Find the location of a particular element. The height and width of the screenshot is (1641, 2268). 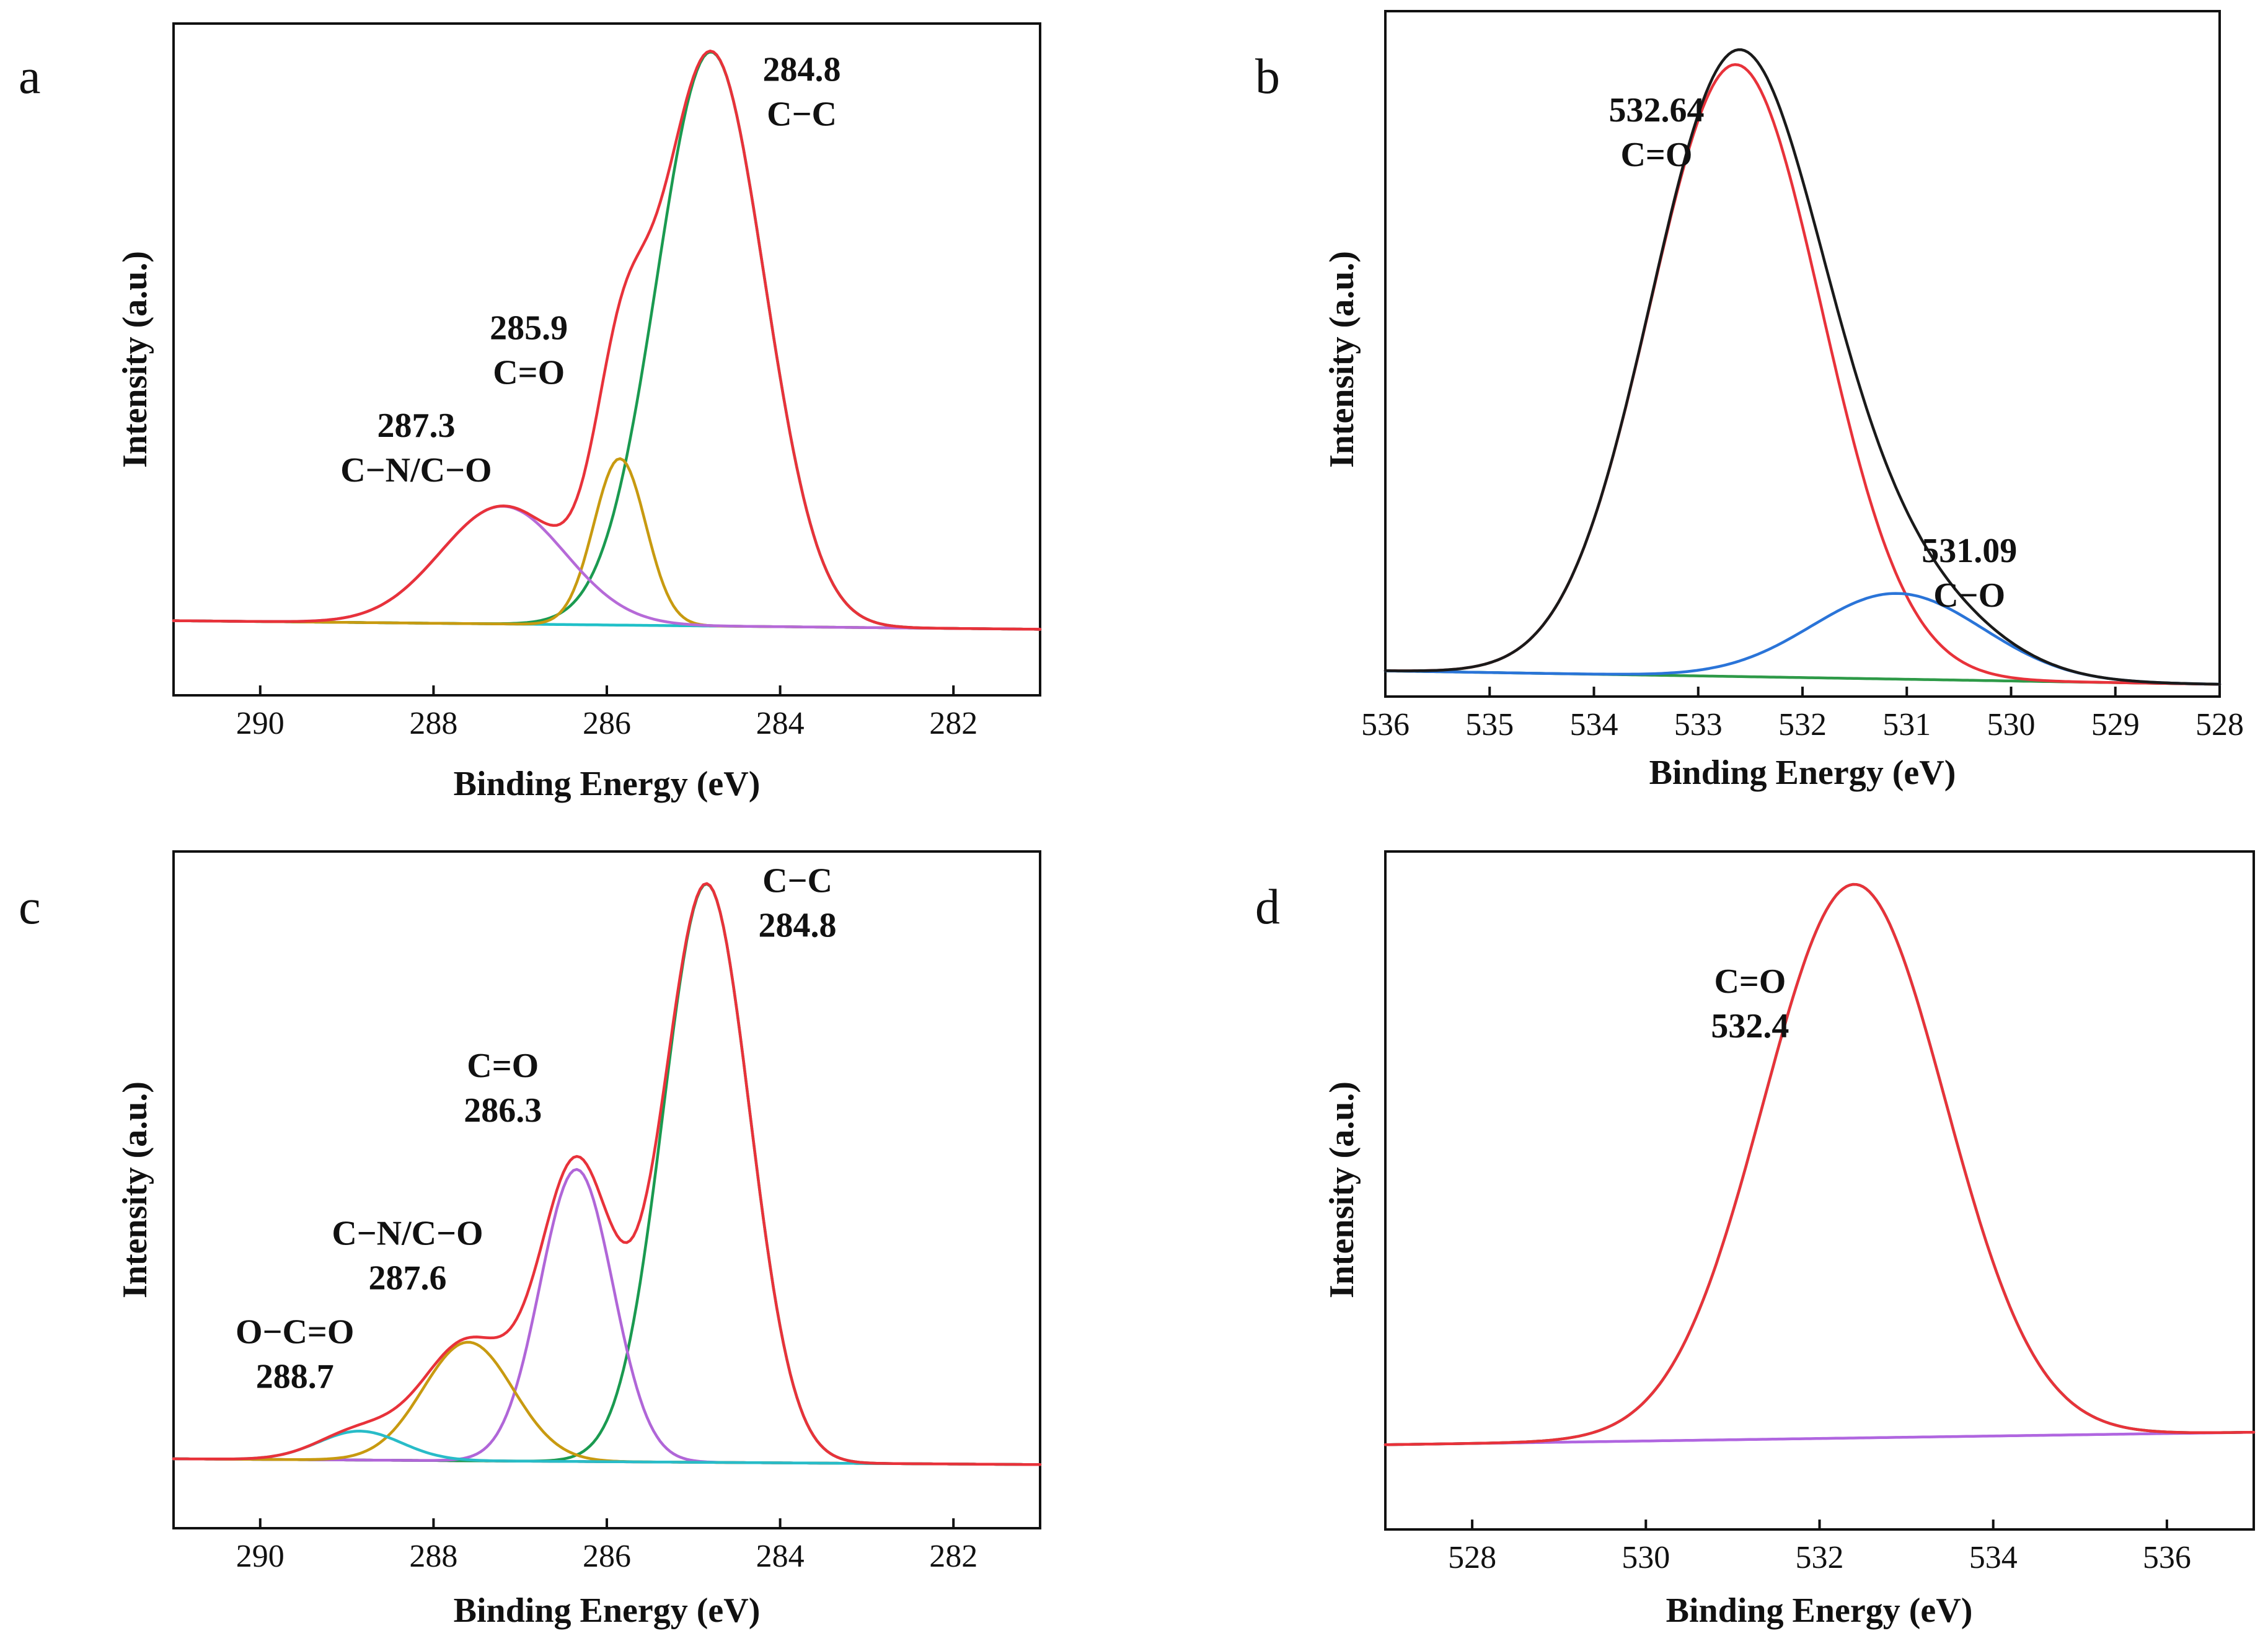

panel-a-x-tick-label: 282 is located at coordinates (953, 723).